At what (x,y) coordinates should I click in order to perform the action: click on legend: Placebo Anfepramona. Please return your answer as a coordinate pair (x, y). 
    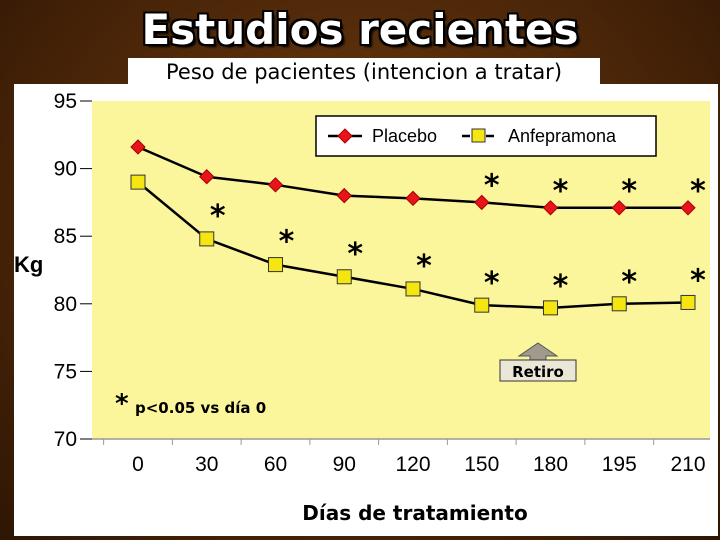
    Looking at the image, I should click on (486, 136).